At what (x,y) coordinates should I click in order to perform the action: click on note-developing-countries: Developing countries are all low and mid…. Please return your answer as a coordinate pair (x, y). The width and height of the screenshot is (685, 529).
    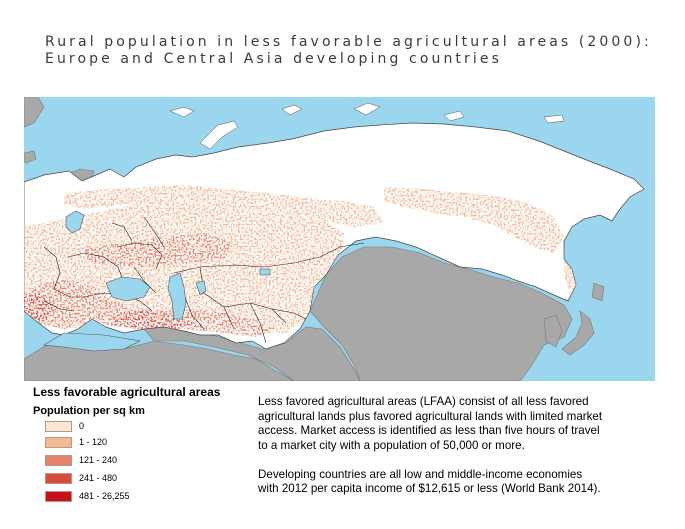
    Looking at the image, I should click on (468, 482).